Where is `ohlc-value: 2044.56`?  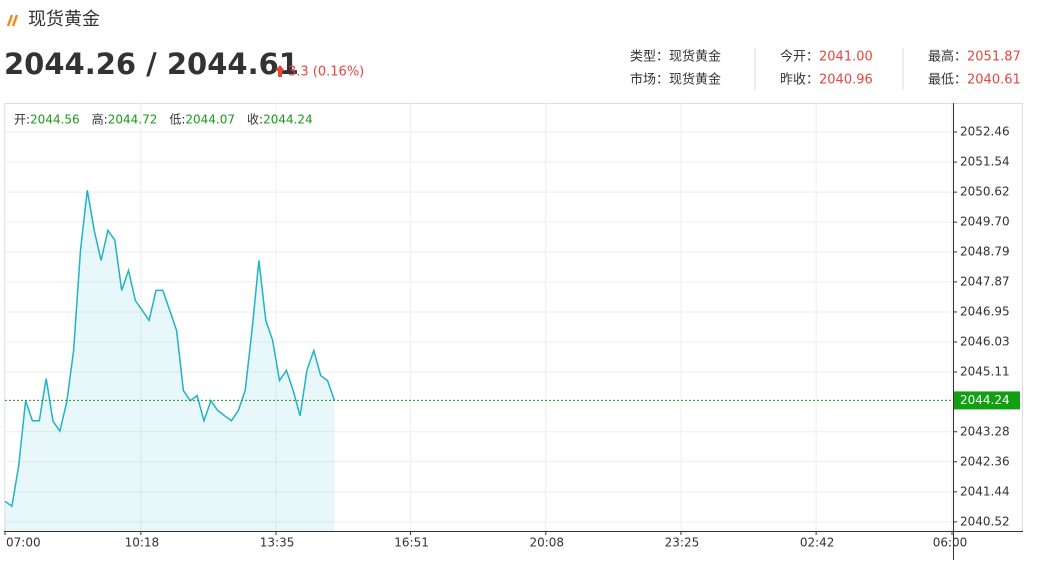 ohlc-value: 2044.56 is located at coordinates (55, 120).